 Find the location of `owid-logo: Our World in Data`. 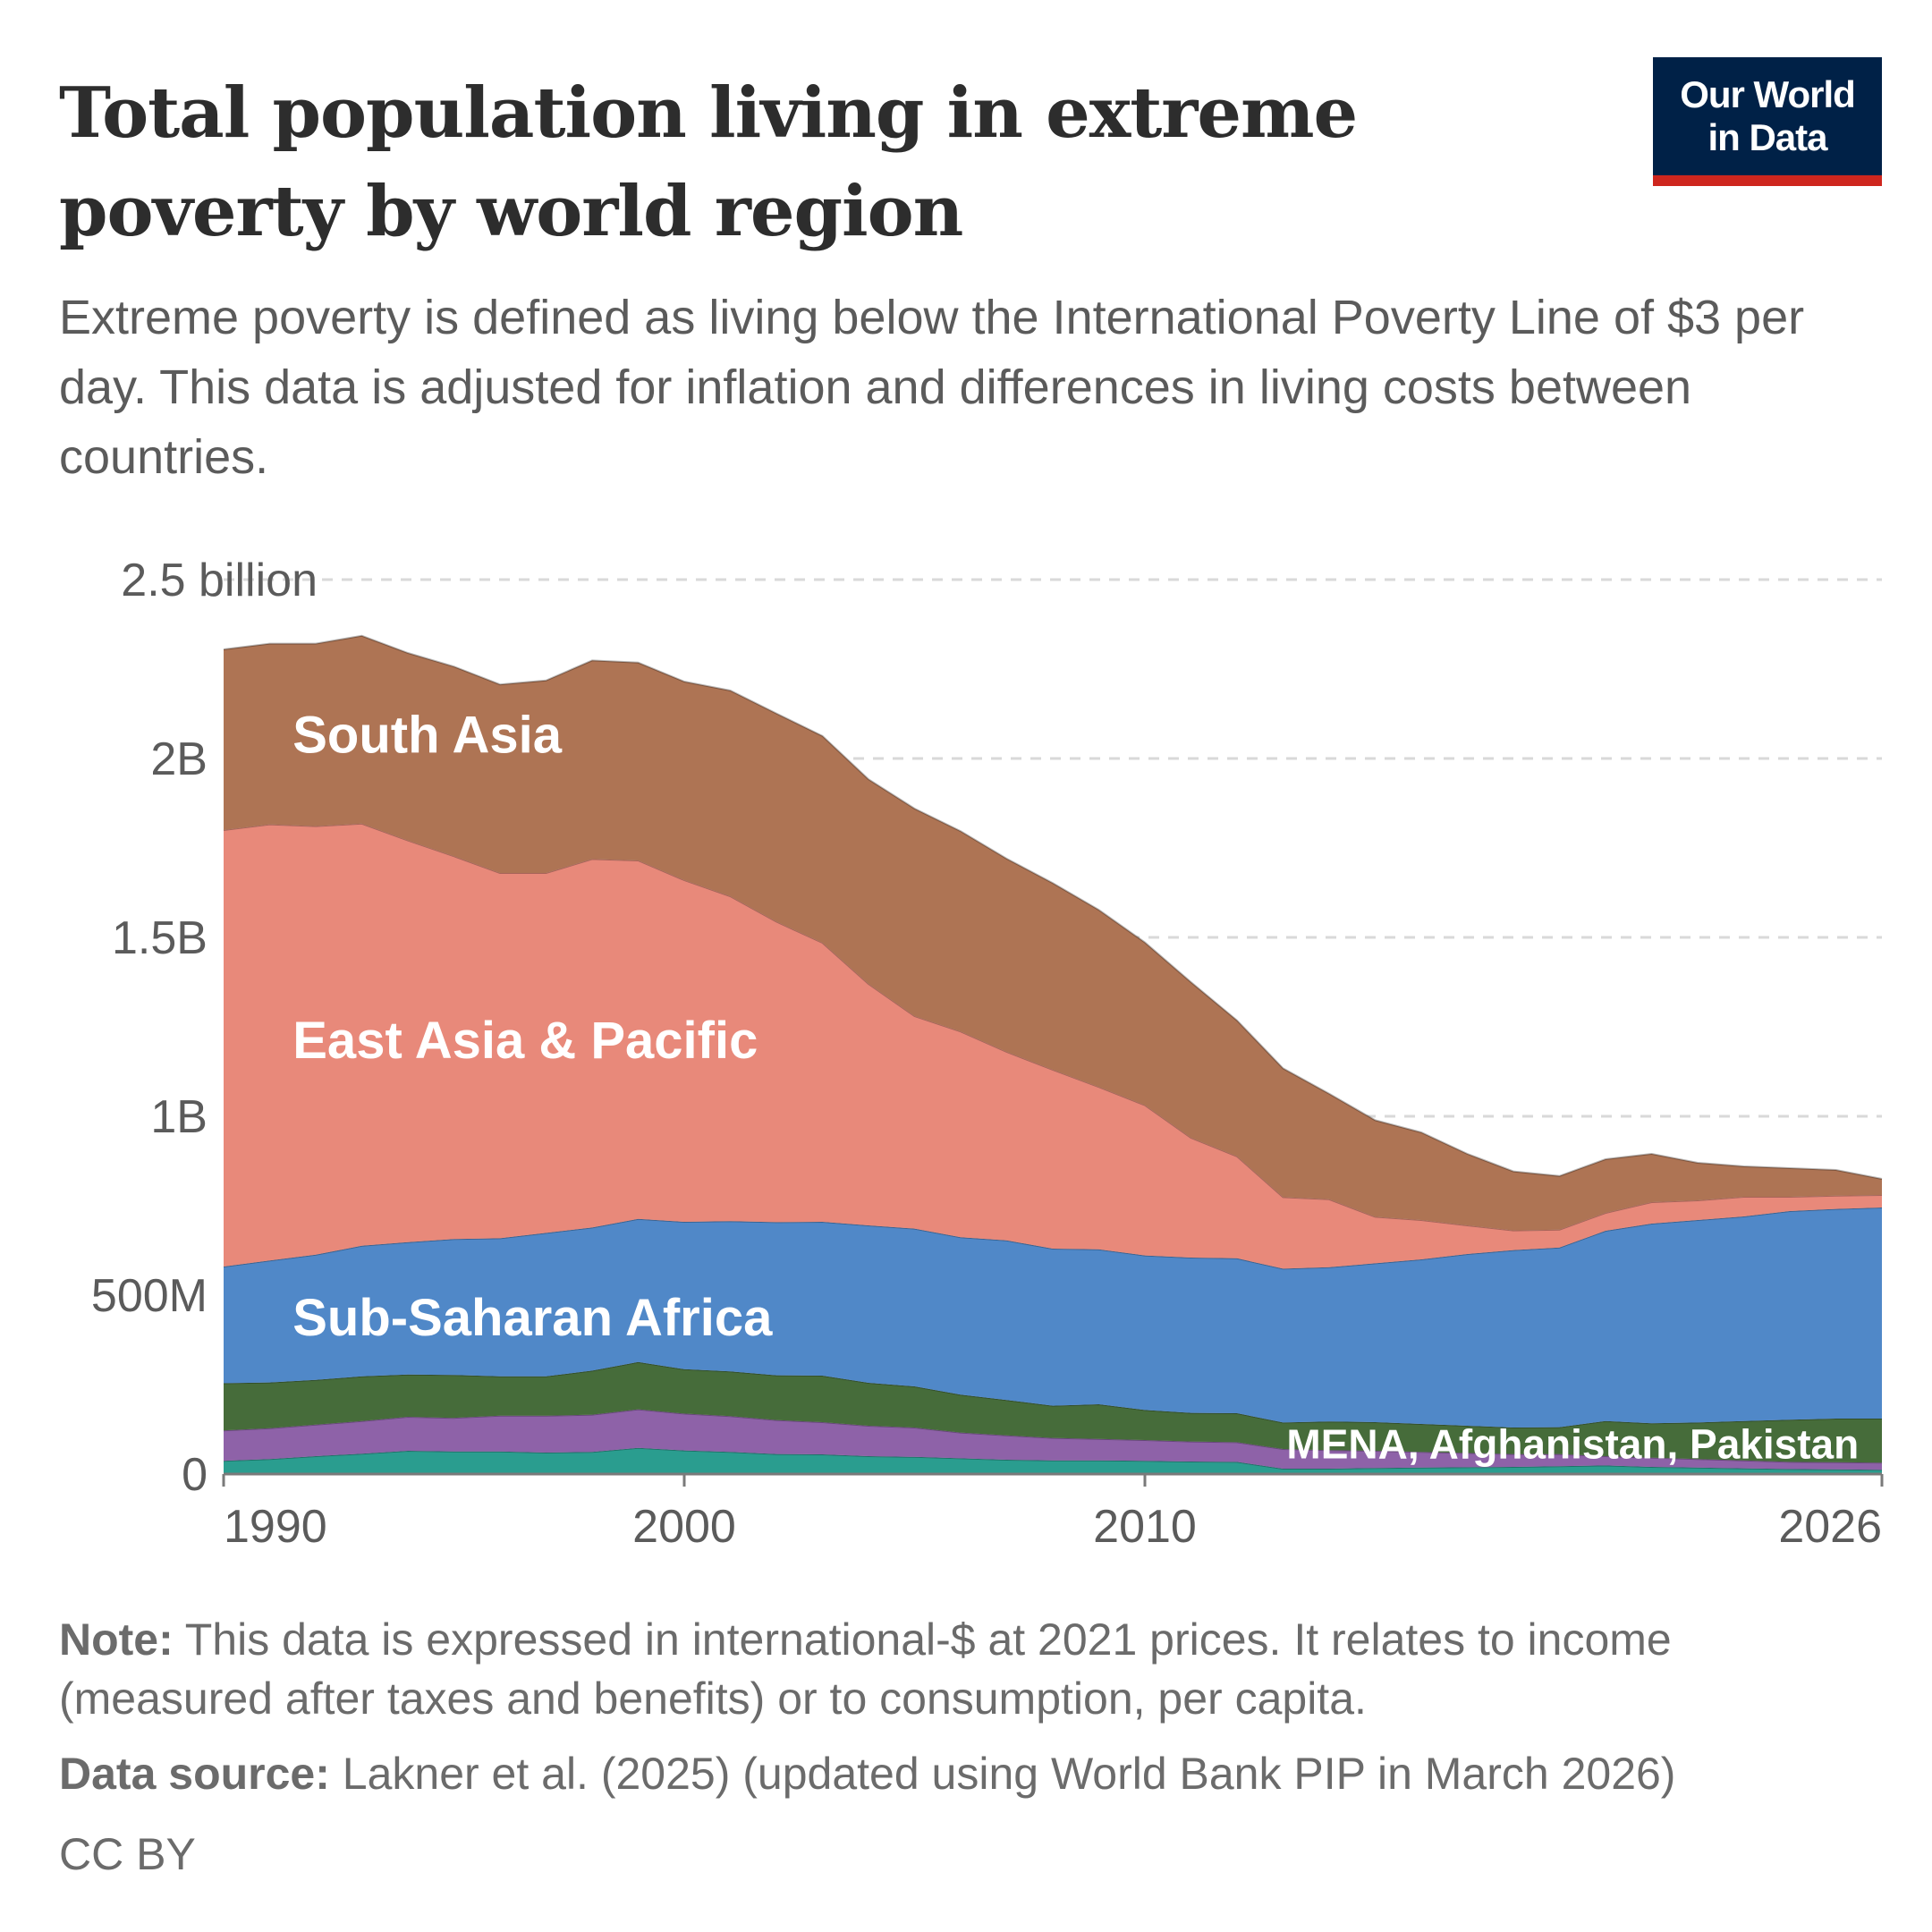

owid-logo: Our World in Data is located at coordinates (1767, 121).